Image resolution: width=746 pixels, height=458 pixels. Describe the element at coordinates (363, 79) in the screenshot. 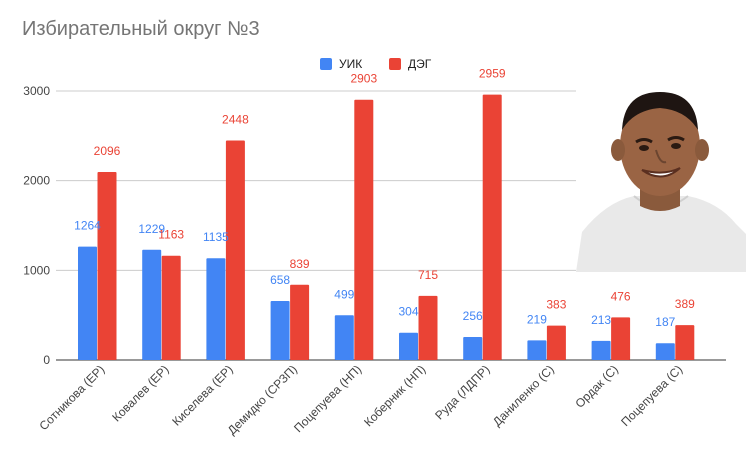

I see `value-label: 2903` at that location.